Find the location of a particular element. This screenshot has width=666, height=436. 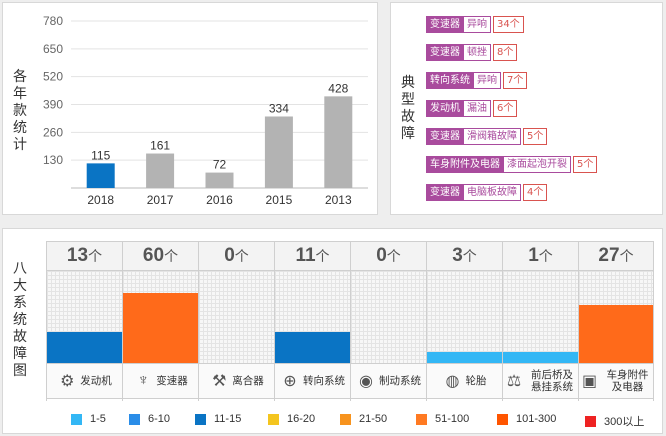

bar-2017 is located at coordinates (160, 170).